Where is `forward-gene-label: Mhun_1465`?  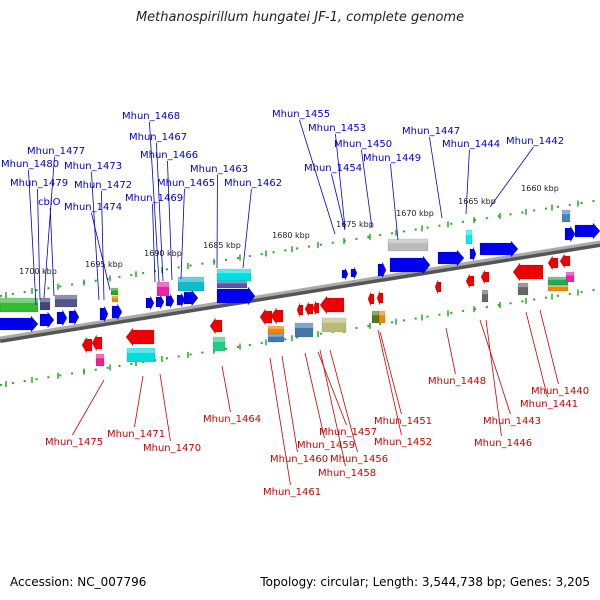
forward-gene-label: Mhun_1465 is located at coordinates (186, 183).